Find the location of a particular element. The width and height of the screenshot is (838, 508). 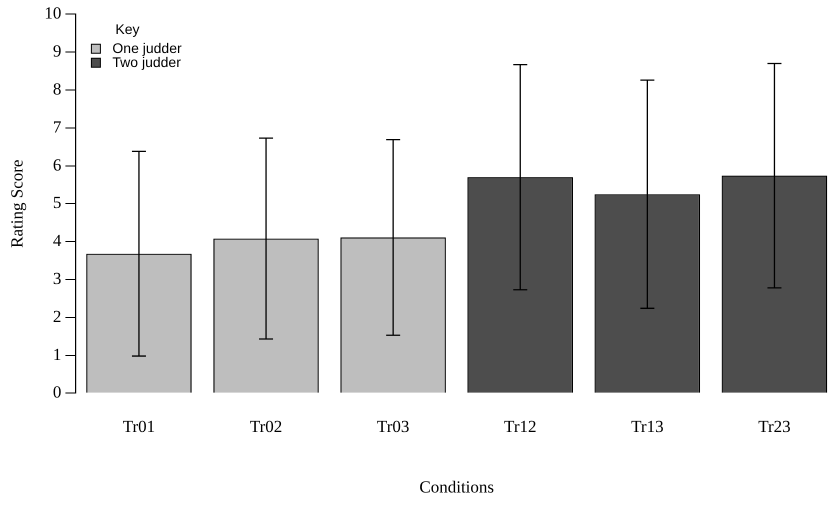

x-tick-label: Tr12 is located at coordinates (520, 426).